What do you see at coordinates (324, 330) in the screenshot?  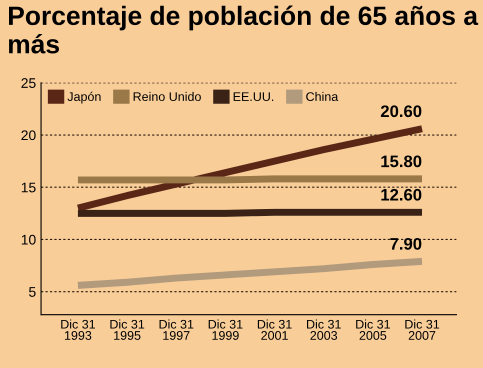 I see `x-tick-label: Dic 31 2003` at bounding box center [324, 330].